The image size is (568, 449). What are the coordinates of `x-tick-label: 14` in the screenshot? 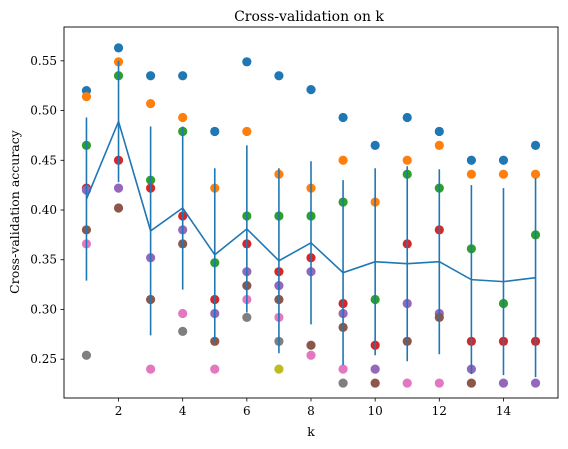 It's located at (504, 411).